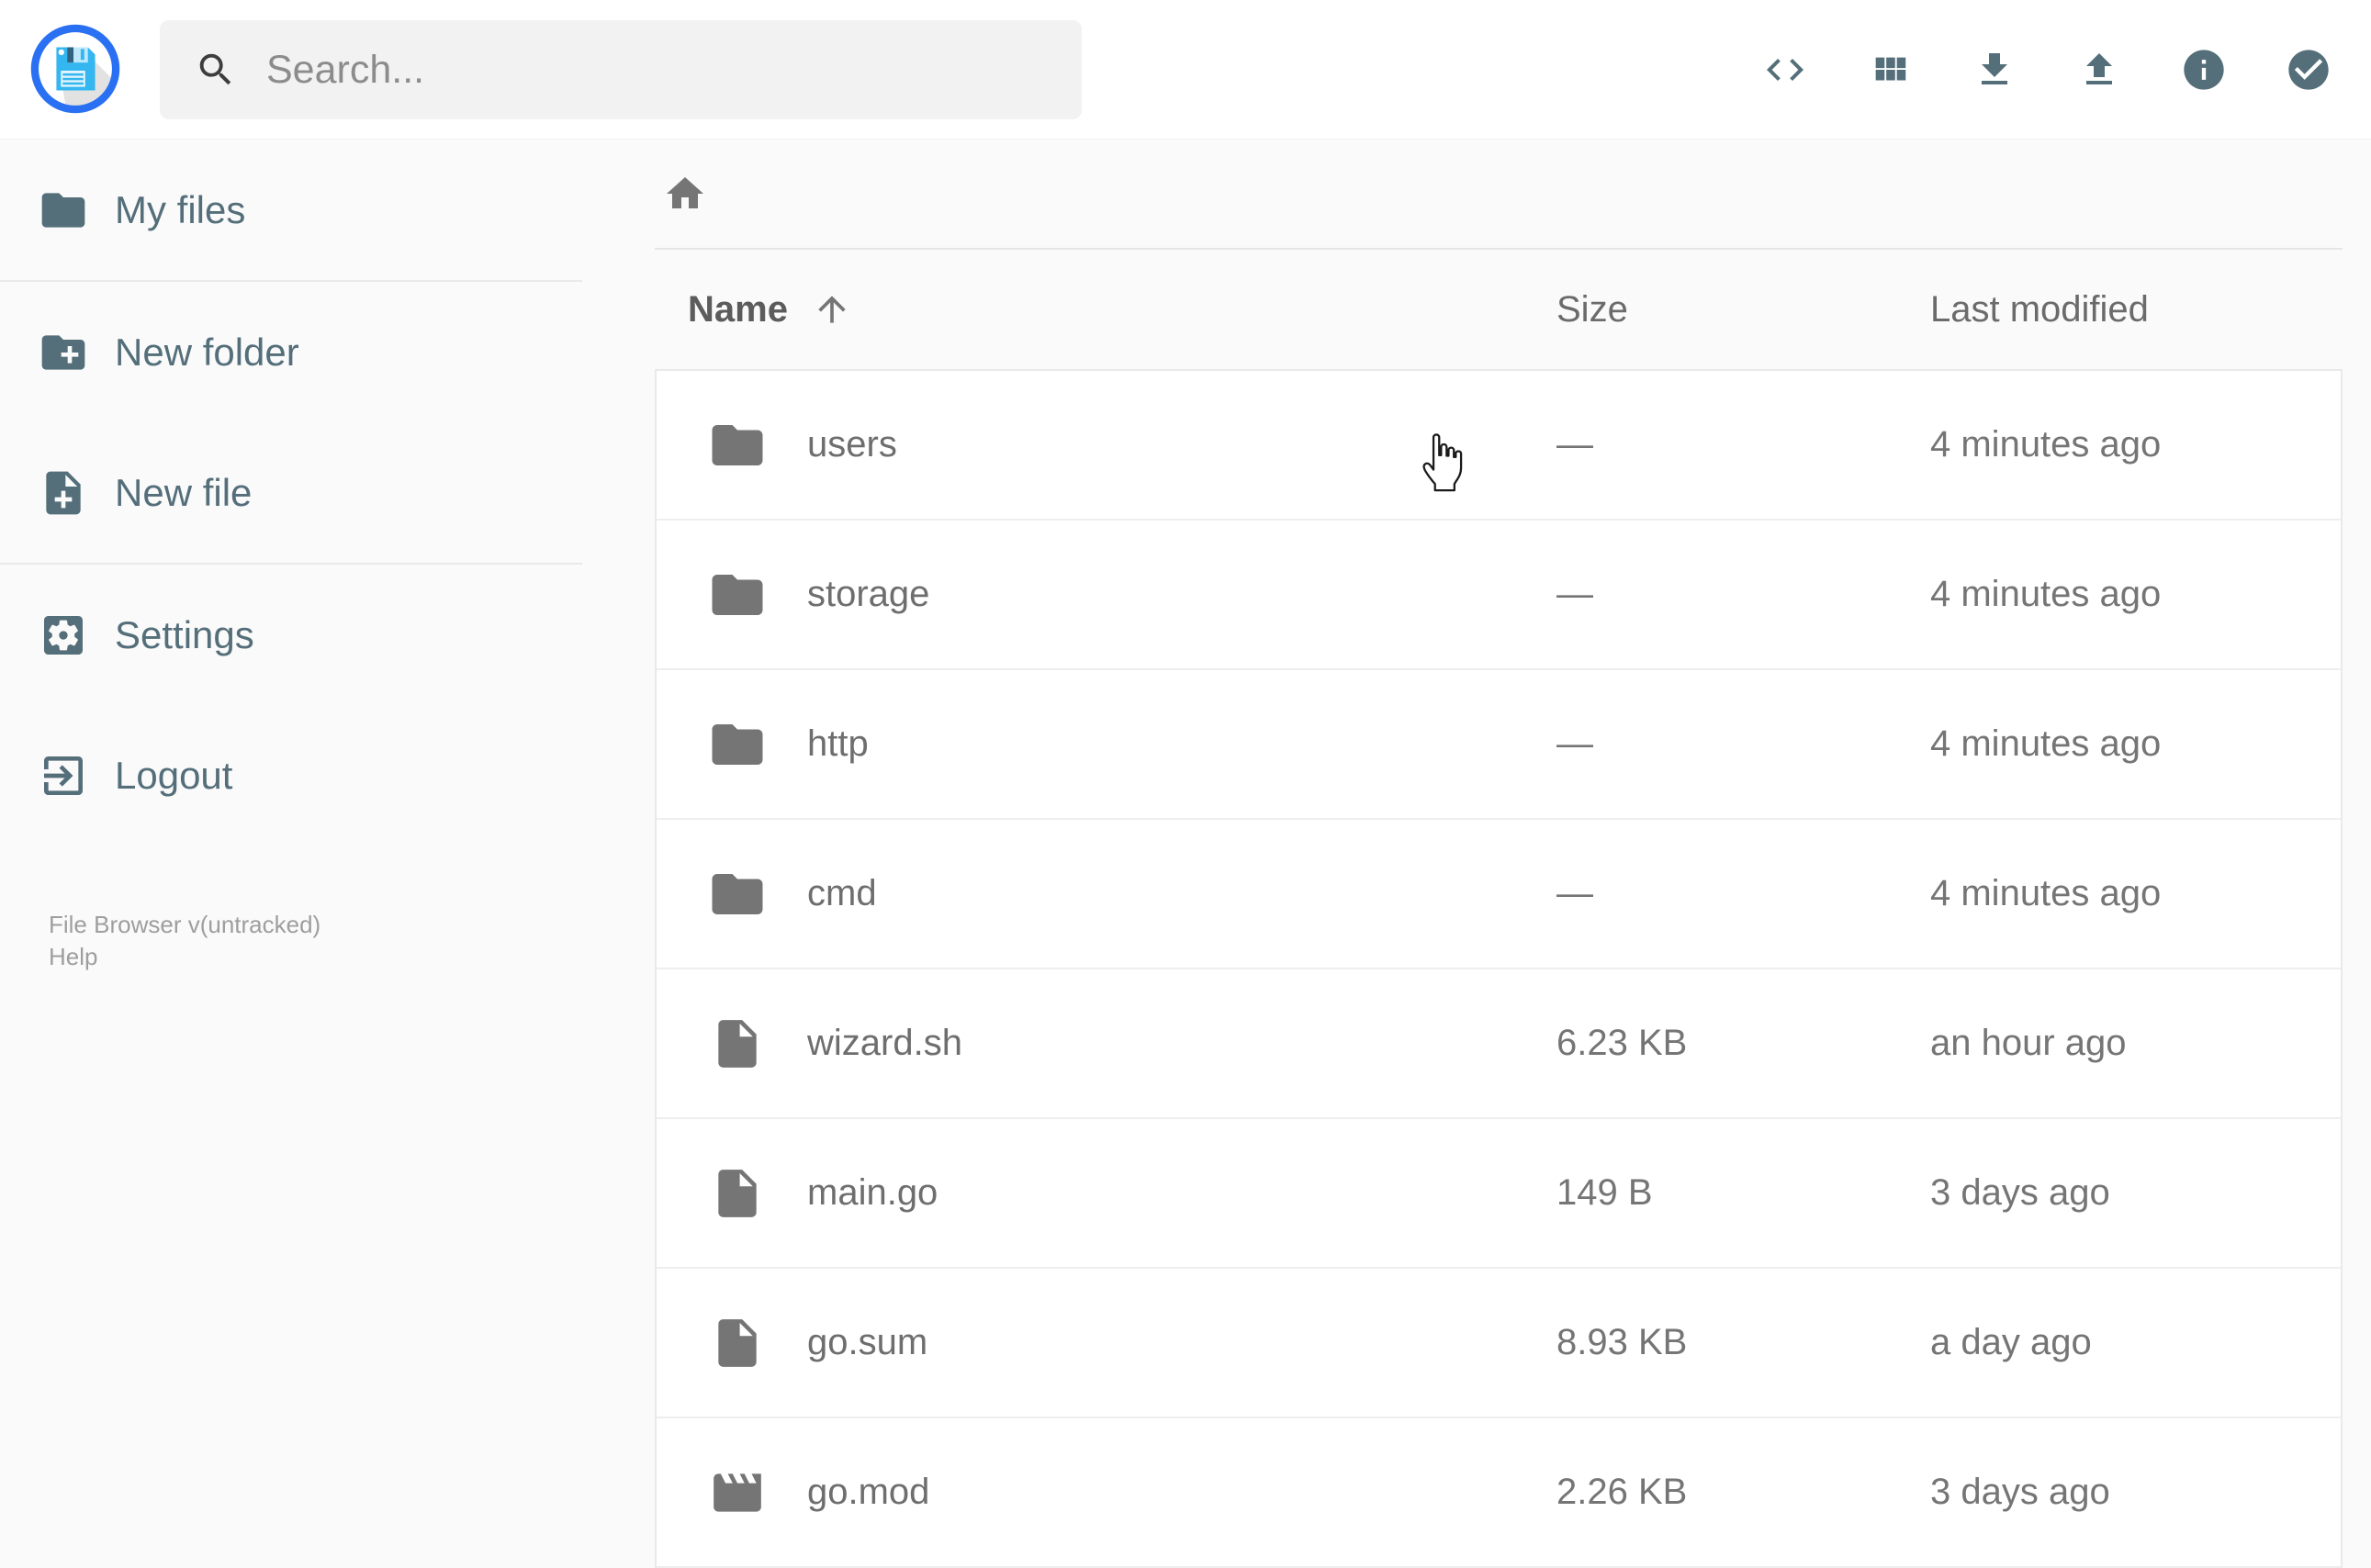 The image size is (2371, 1568). I want to click on file-size: 2.26 KB, so click(1743, 1492).